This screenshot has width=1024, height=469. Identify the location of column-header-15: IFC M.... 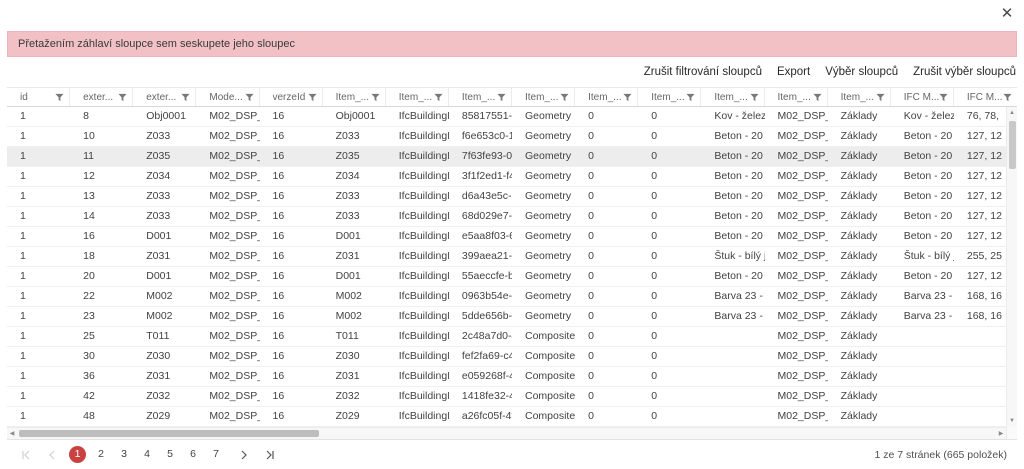
(985, 97).